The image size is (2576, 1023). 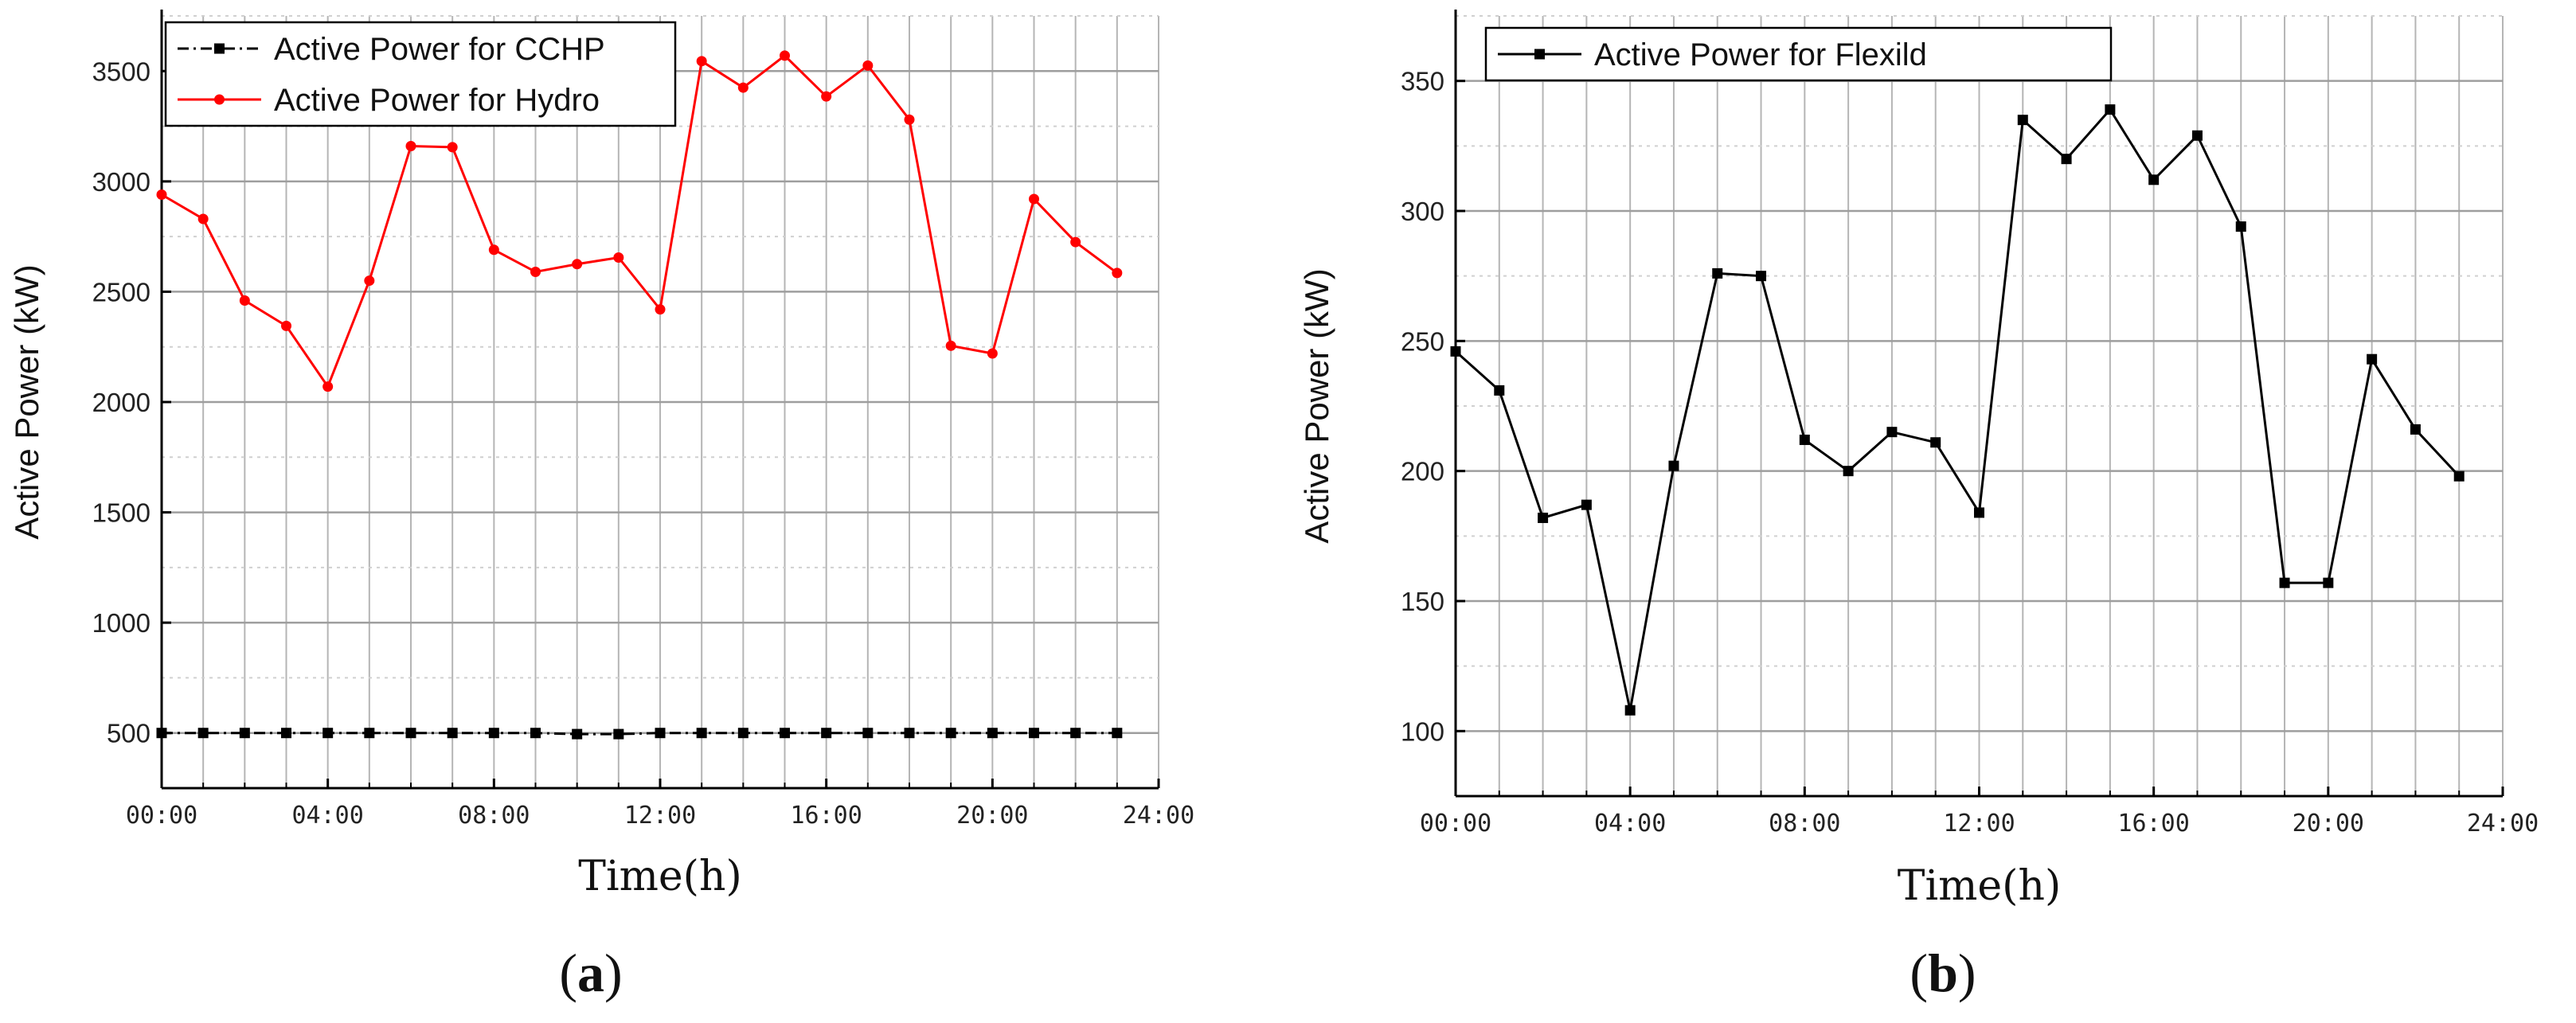 What do you see at coordinates (1422, 81) in the screenshot?
I see `y-tick-label: 350` at bounding box center [1422, 81].